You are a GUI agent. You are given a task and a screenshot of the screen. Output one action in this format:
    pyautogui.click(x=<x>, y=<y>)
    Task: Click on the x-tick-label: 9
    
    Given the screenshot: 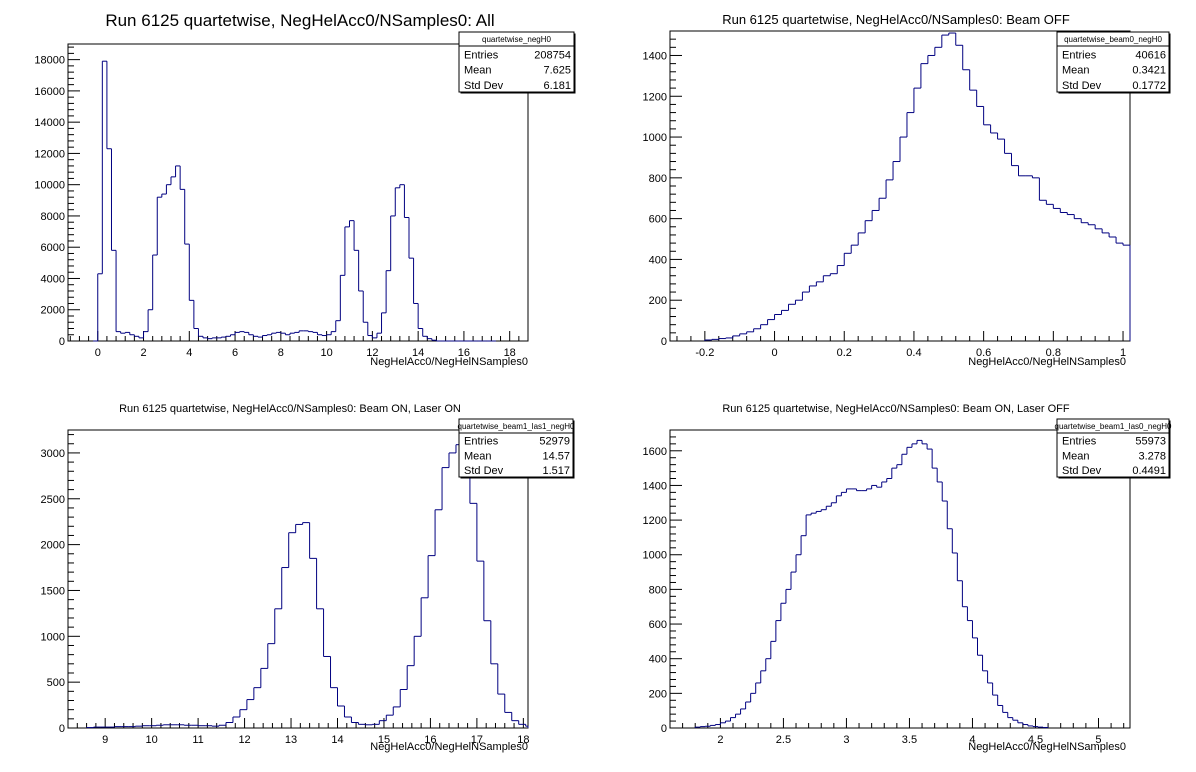 What is the action you would take?
    pyautogui.click(x=105, y=740)
    